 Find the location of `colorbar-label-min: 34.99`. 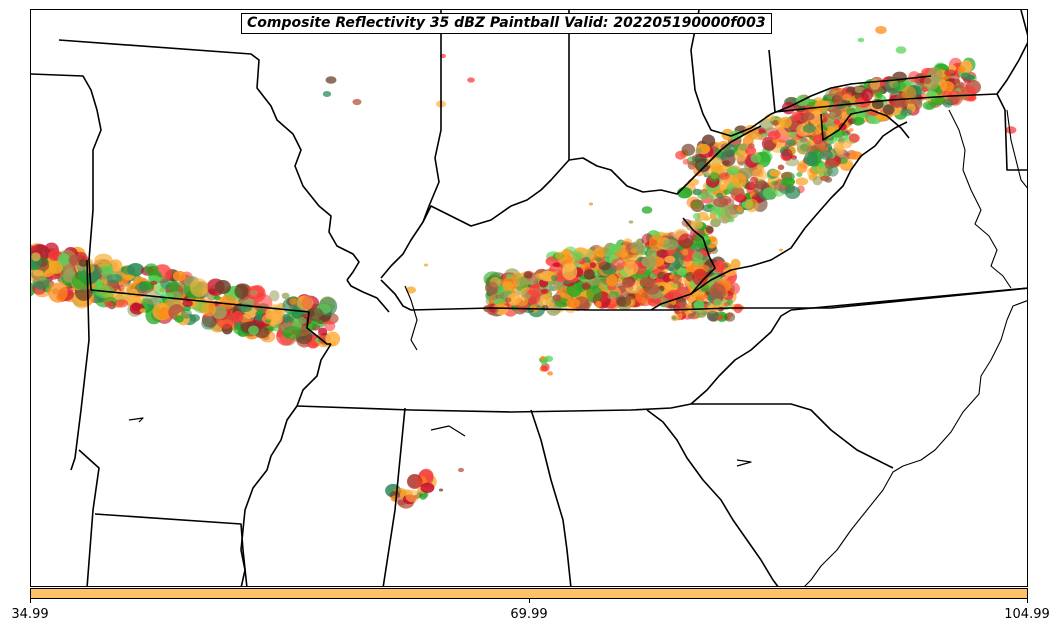

colorbar-label-min: 34.99 is located at coordinates (30, 614).